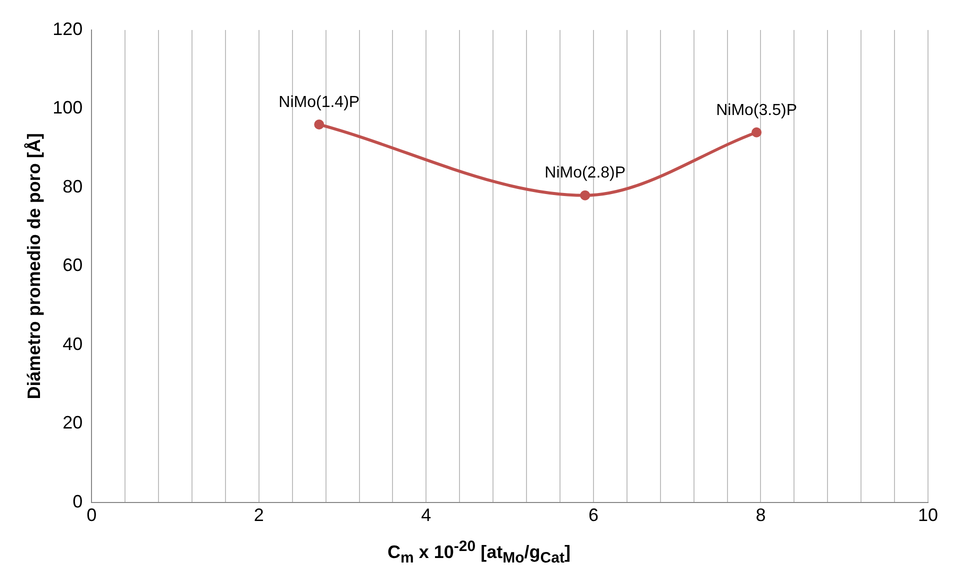  What do you see at coordinates (479, 552) in the screenshot?
I see `text: C$_{m}$ x 10$^{-20}$ [at$_{Mo}$/g$_{Cat}$]` at bounding box center [479, 552].